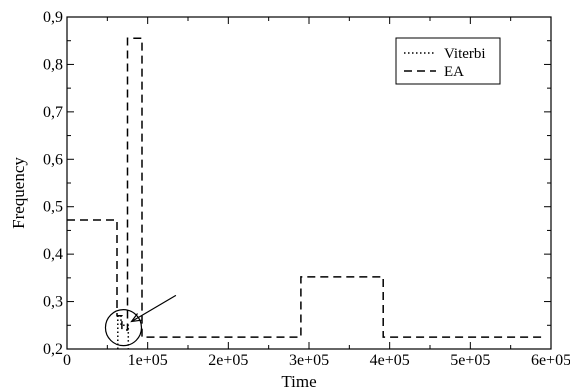  I want to click on y-tick-label: 0,8, so click(53, 64).